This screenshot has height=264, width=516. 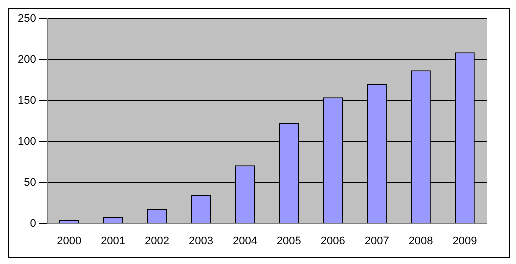 I want to click on y-tick-label: 150, so click(x=27, y=100).